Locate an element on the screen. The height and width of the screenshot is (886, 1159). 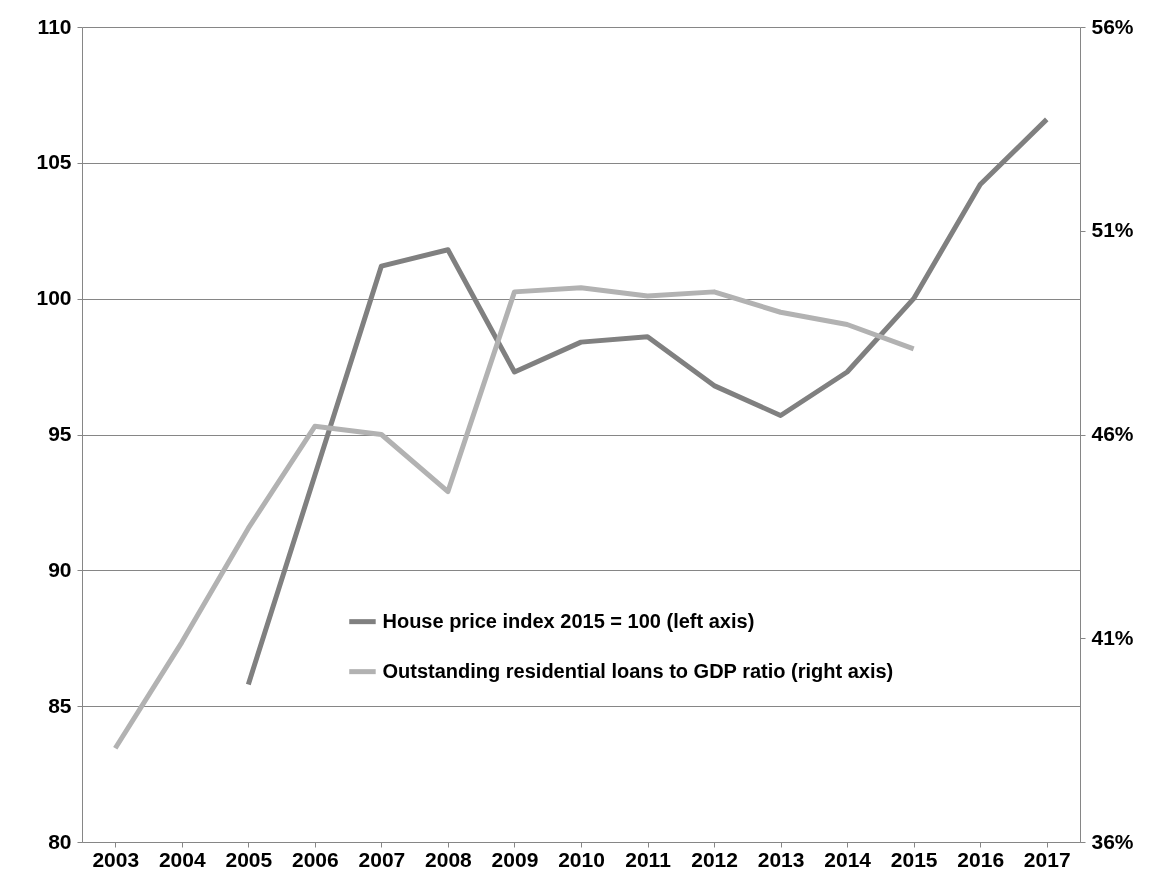
x-tick-label: 2015 is located at coordinates (914, 859).